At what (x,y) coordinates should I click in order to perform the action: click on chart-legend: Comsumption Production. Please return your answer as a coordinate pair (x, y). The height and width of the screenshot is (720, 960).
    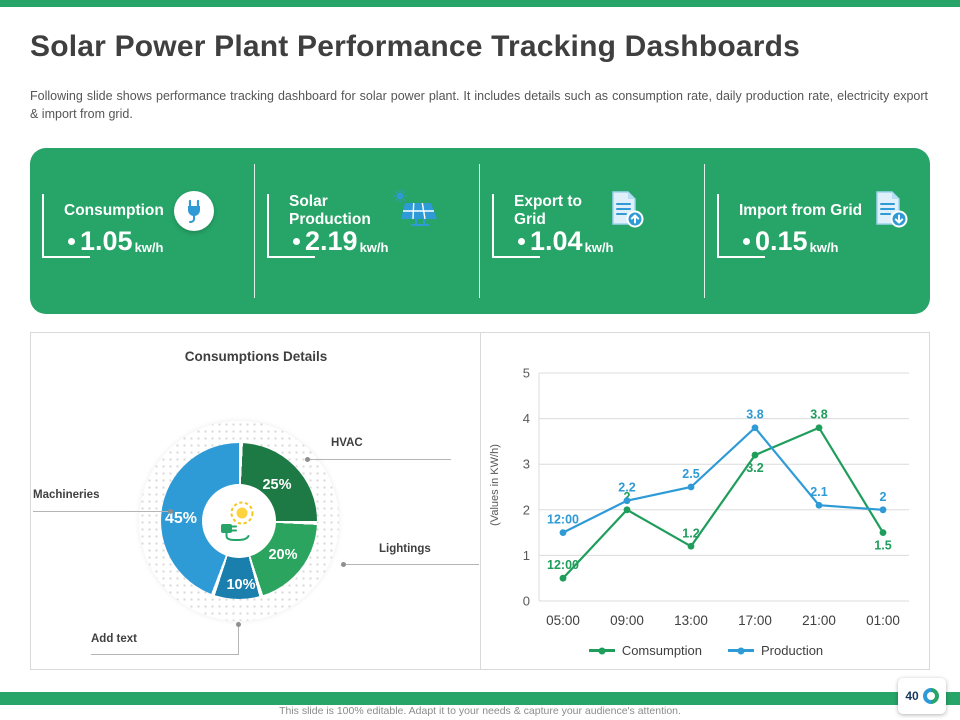
    Looking at the image, I should click on (706, 650).